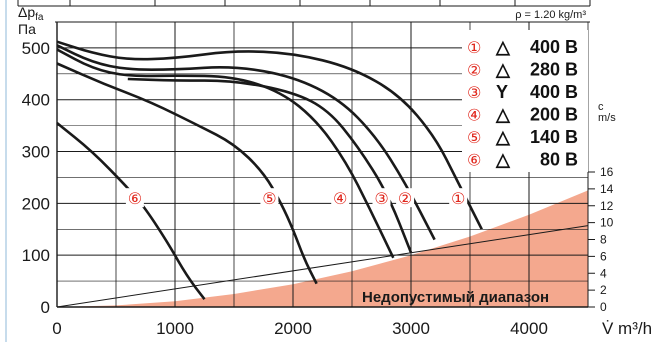 This screenshot has width=668, height=342. Describe the element at coordinates (607, 189) in the screenshot. I see `velocity-tick-label: 14` at that location.